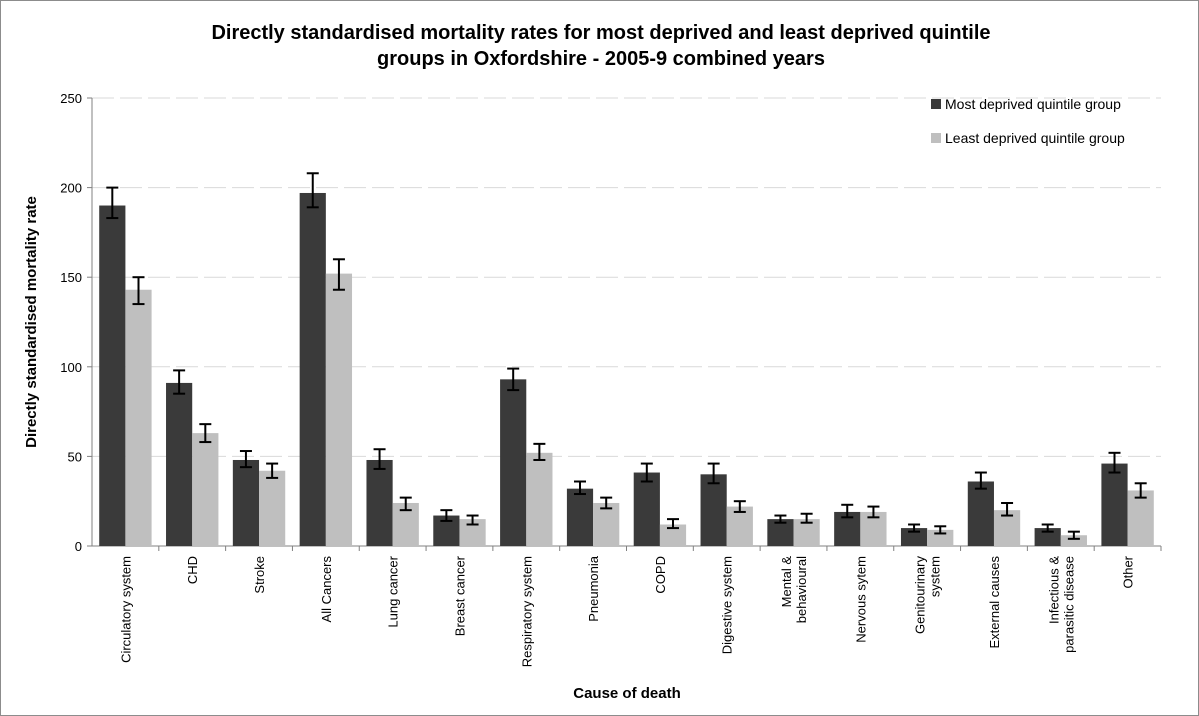  I want to click on x-tick-label: Mental &, so click(786, 582).